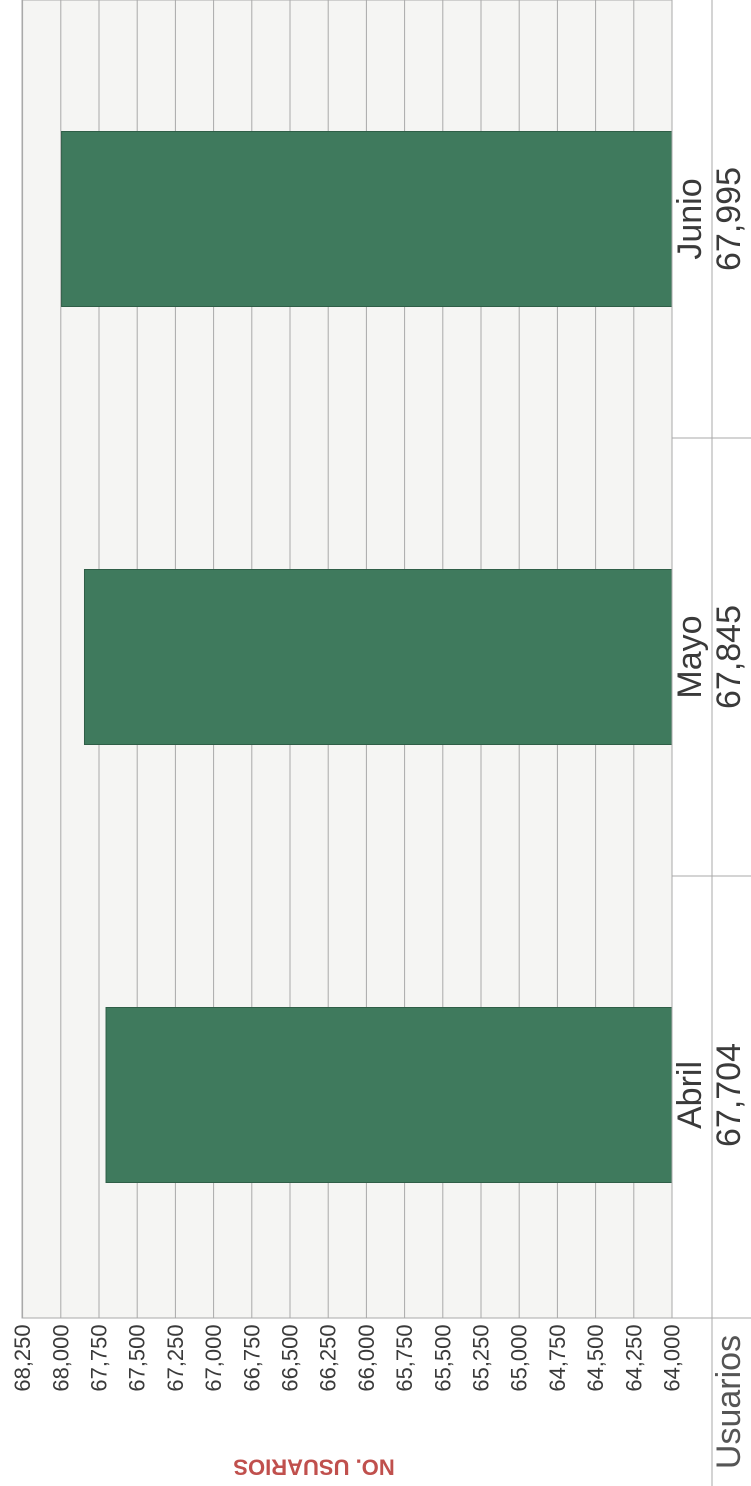  What do you see at coordinates (404, 1357) in the screenshot?
I see `y-tick-label: 65,750` at bounding box center [404, 1357].